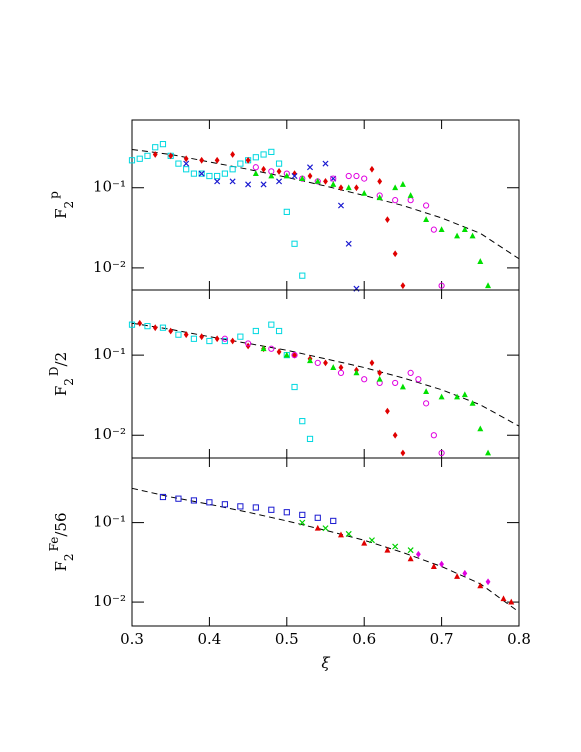  I want to click on x-tick-label: 0.6, so click(364, 639).